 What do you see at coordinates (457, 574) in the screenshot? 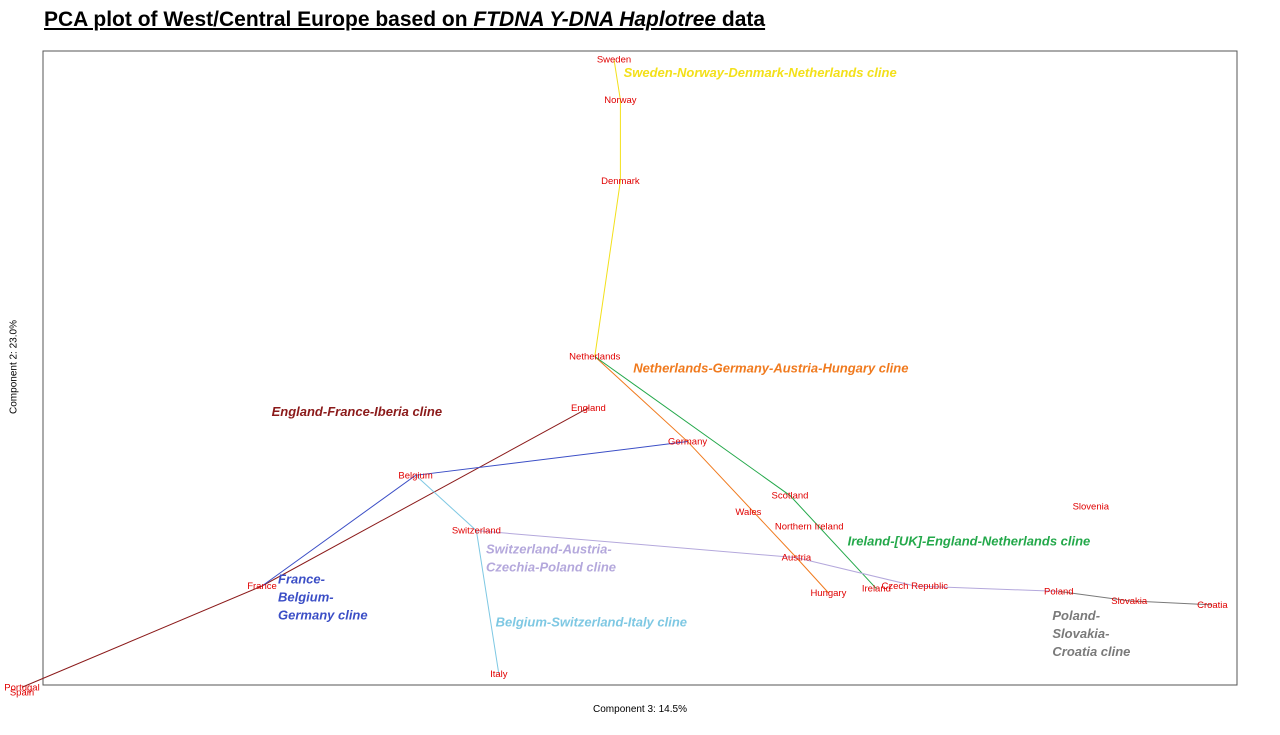
I see `cline-line-belgium-switzerland-italy-cline` at bounding box center [457, 574].